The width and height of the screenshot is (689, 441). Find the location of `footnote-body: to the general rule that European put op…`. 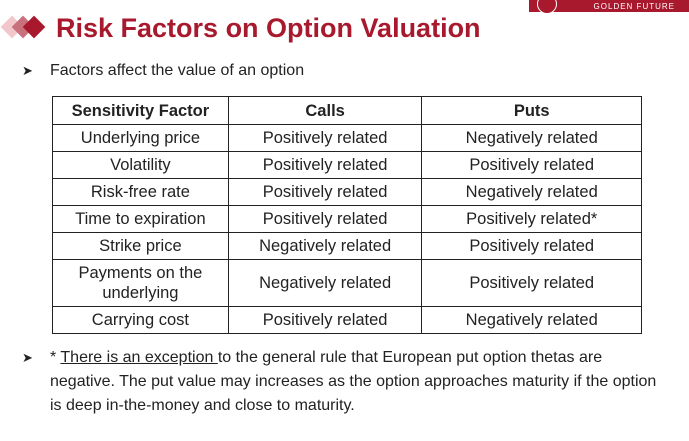

footnote-body: to the general rule that European put op… is located at coordinates (353, 381).